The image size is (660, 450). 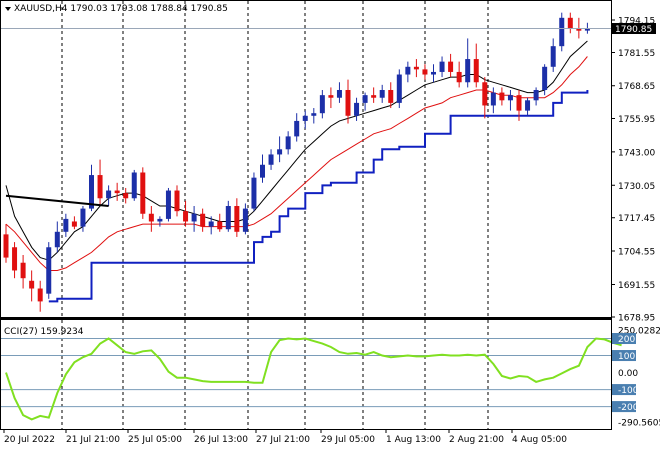 I want to click on cci-label: CCI(27) 159.9234, so click(x=44, y=332).